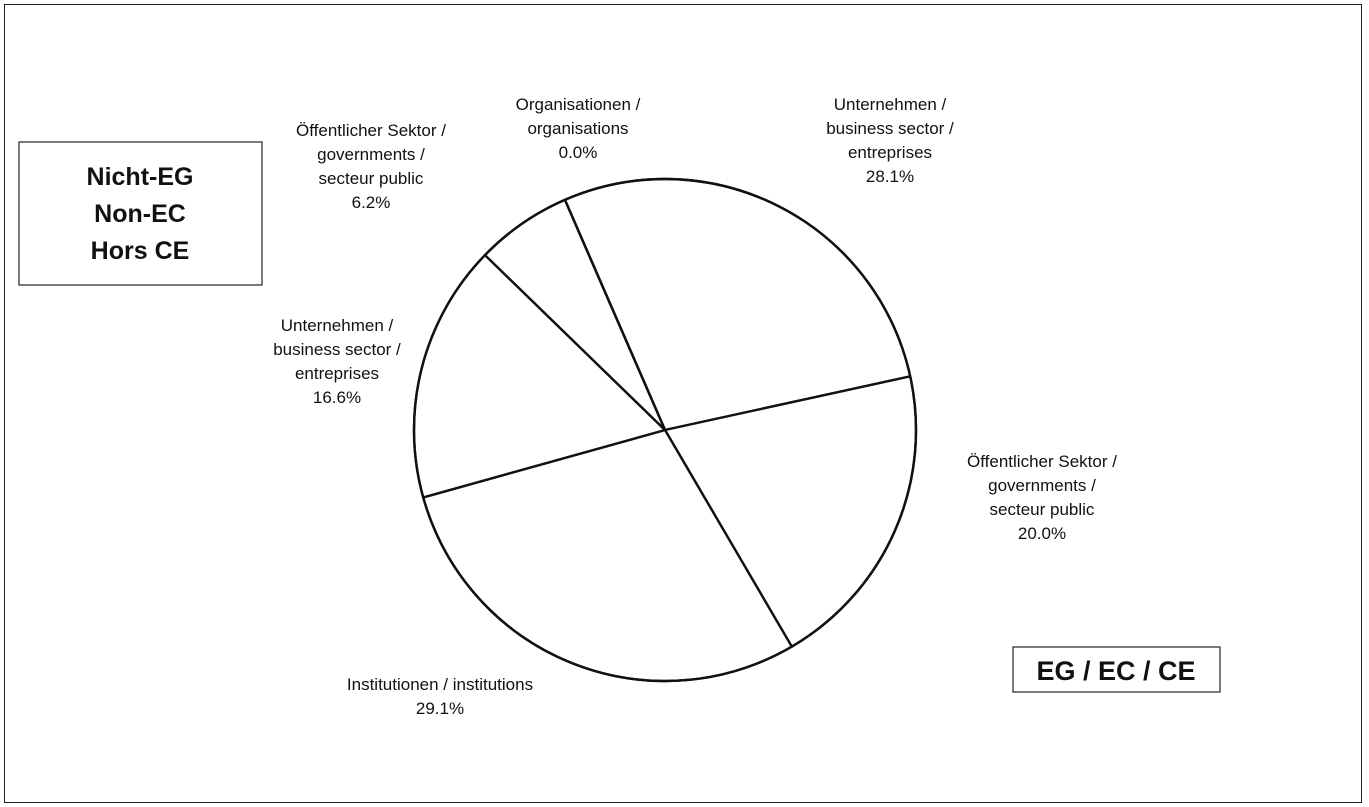 The image size is (1369, 807). What do you see at coordinates (371, 154) in the screenshot?
I see `slice-5-label-line-2: governments /` at bounding box center [371, 154].